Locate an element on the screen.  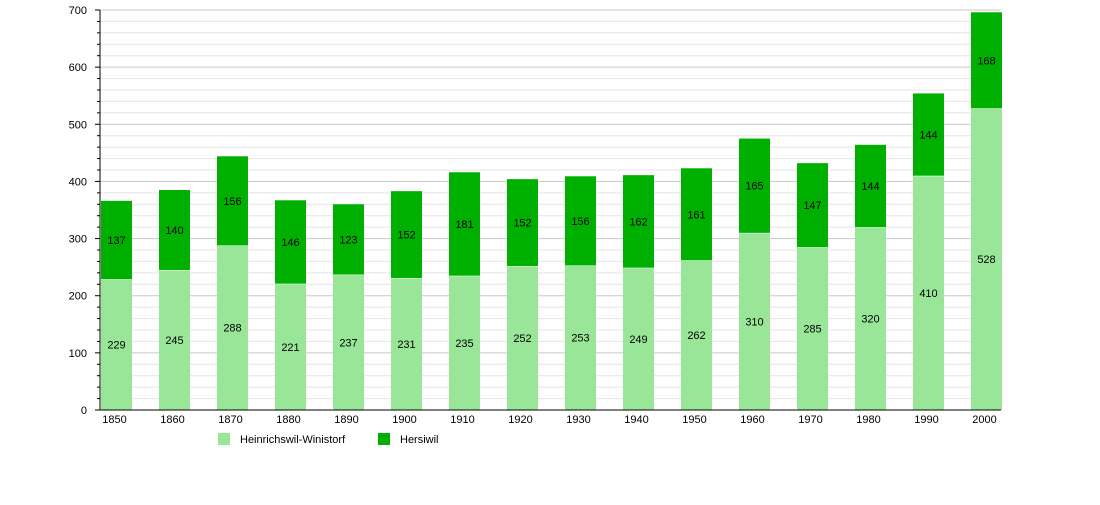
data-label: 221 is located at coordinates (290, 348).